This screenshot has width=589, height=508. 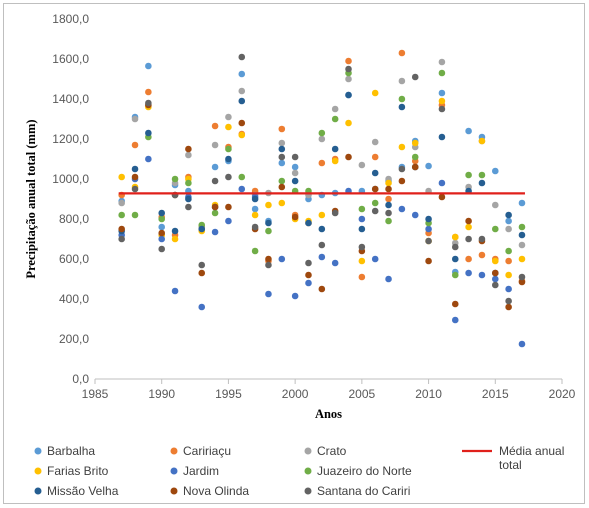 I want to click on x-tick-label: 1990, so click(x=161, y=394).